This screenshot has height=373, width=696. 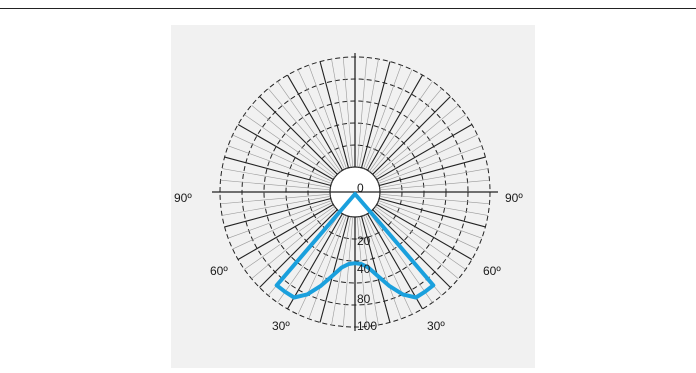 What do you see at coordinates (367, 326) in the screenshot?
I see `radial-label-100: 100` at bounding box center [367, 326].